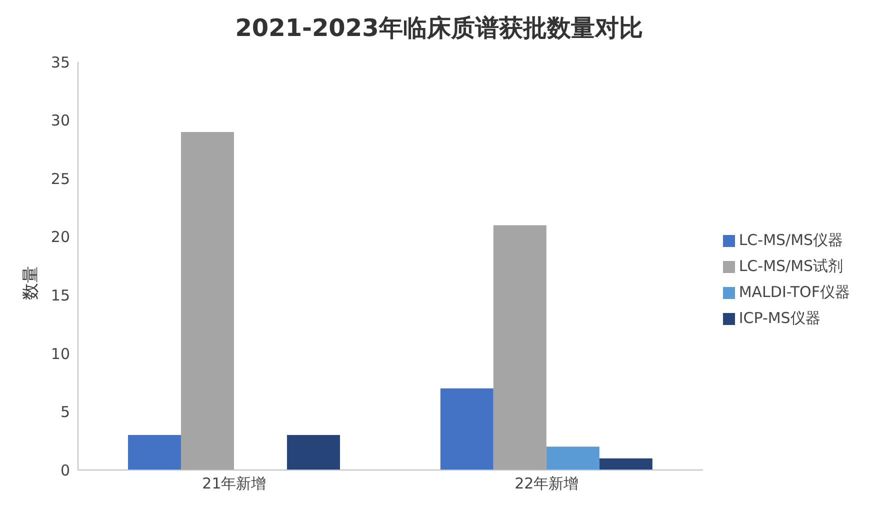 The image size is (878, 525). Describe the element at coordinates (439, 28) in the screenshot. I see `chart-title: 2021-2023年临床质谱获批数量对比` at that location.